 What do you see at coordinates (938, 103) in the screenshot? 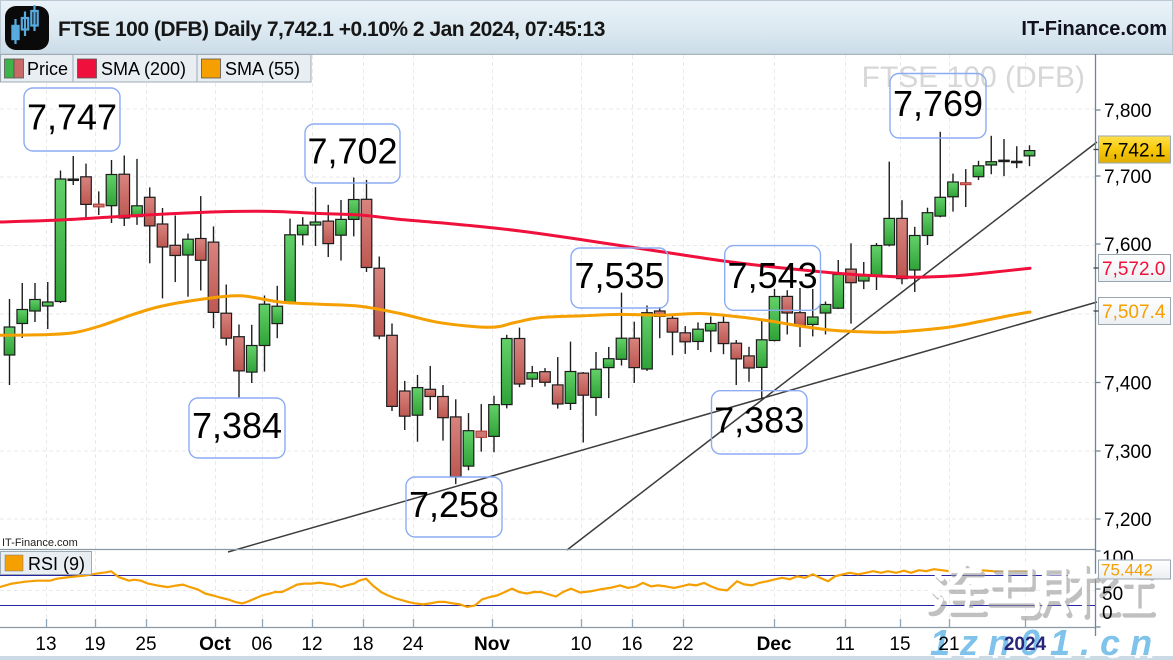
I see `svg-text: 7,769` at bounding box center [938, 103].